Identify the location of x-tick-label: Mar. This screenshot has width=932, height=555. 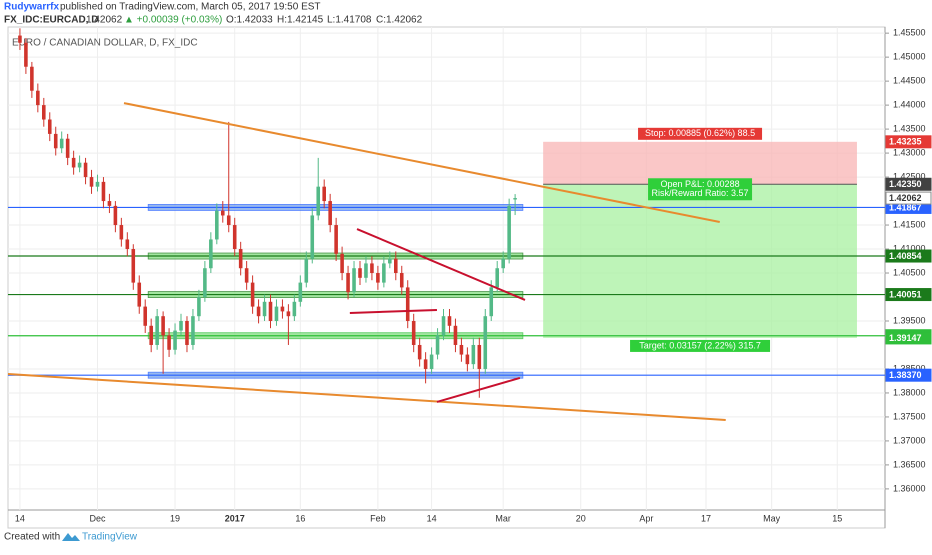
(503, 518).